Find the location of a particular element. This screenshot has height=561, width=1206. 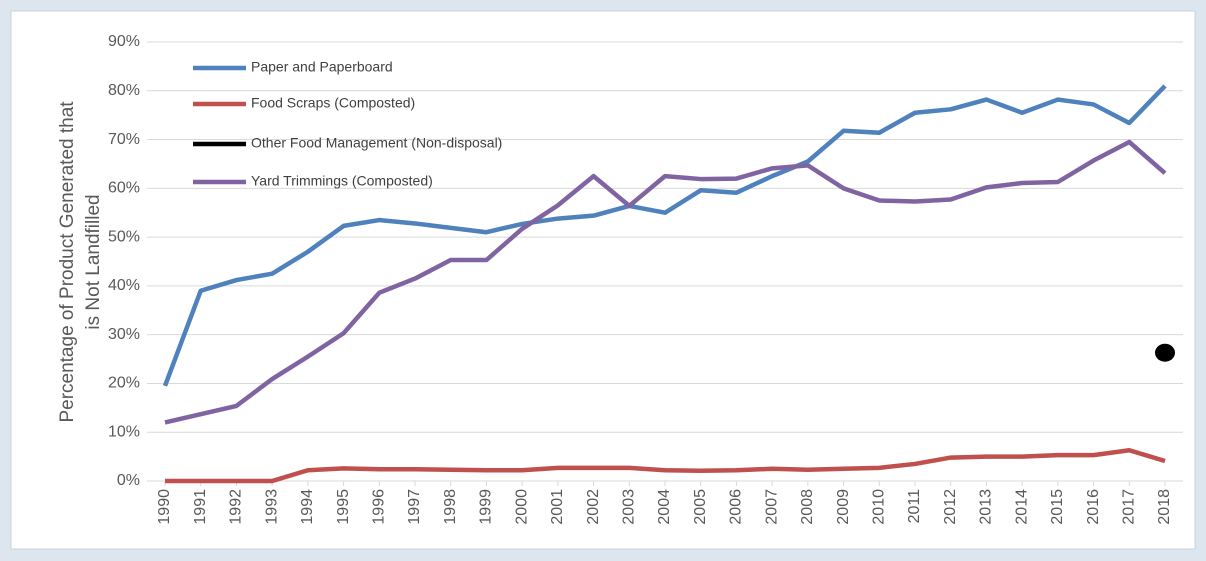

x-tick-label: 2001 is located at coordinates (557, 507).